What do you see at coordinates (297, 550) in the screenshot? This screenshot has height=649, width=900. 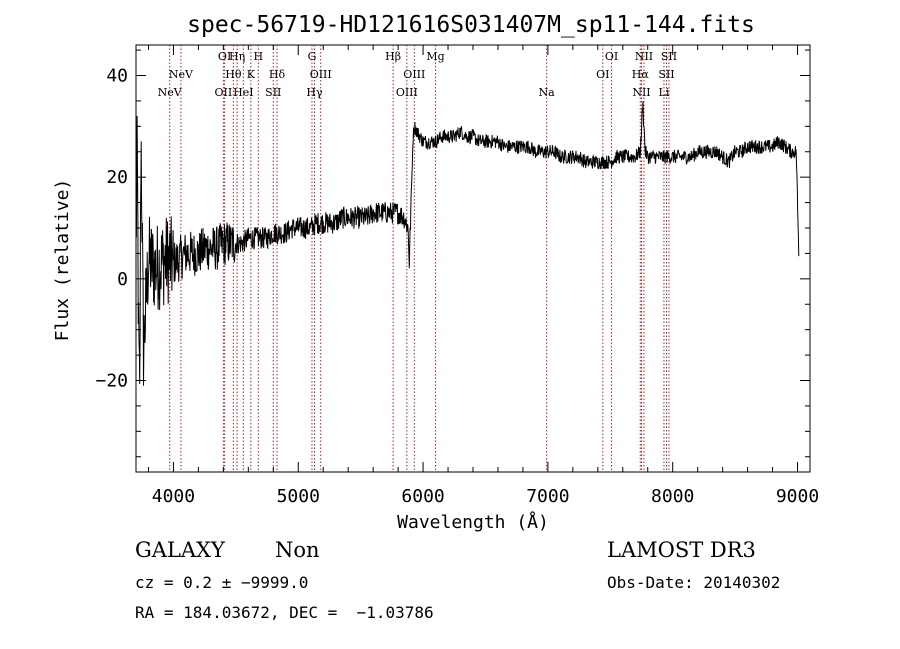 I see `object-subclass: Non` at bounding box center [297, 550].